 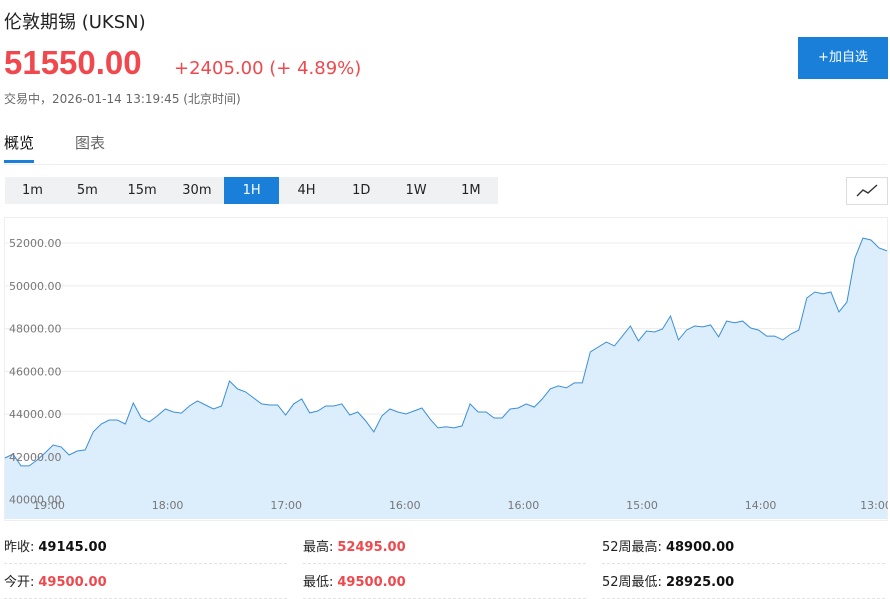 What do you see at coordinates (632, 547) in the screenshot?
I see `stat-label: 52周最高:` at bounding box center [632, 547].